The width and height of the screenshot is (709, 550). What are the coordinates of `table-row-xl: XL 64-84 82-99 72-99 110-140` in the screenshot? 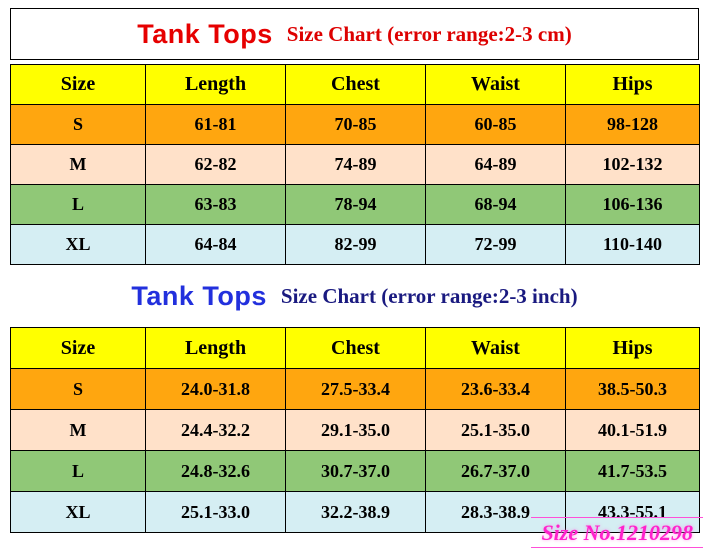 It's located at (355, 244).